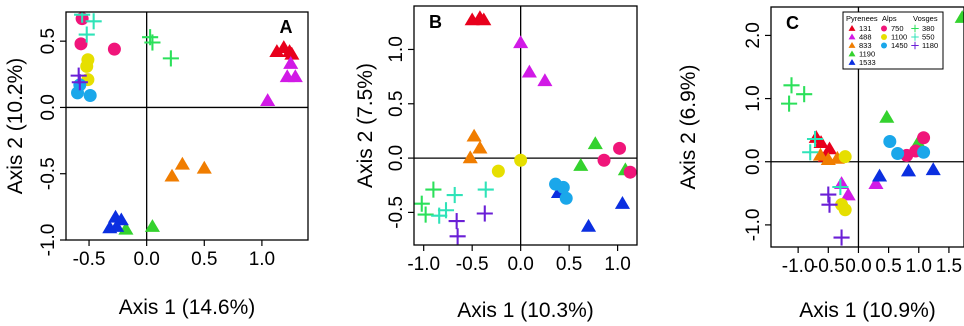 Image resolution: width=964 pixels, height=326 pixels. What do you see at coordinates (872, 128) in the screenshot?
I see `data-points` at bounding box center [872, 128].